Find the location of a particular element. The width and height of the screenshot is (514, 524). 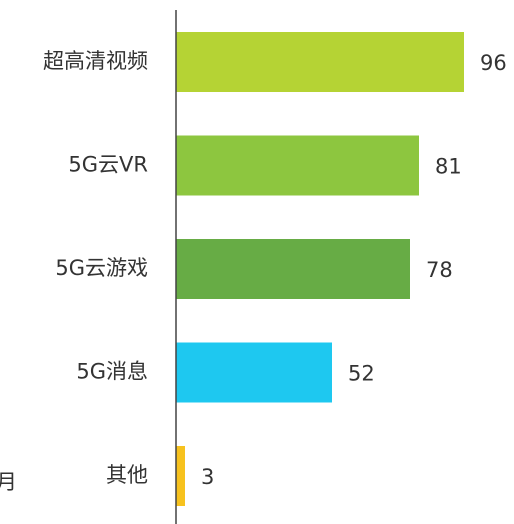

category-label: 5G消息 is located at coordinates (112, 372).